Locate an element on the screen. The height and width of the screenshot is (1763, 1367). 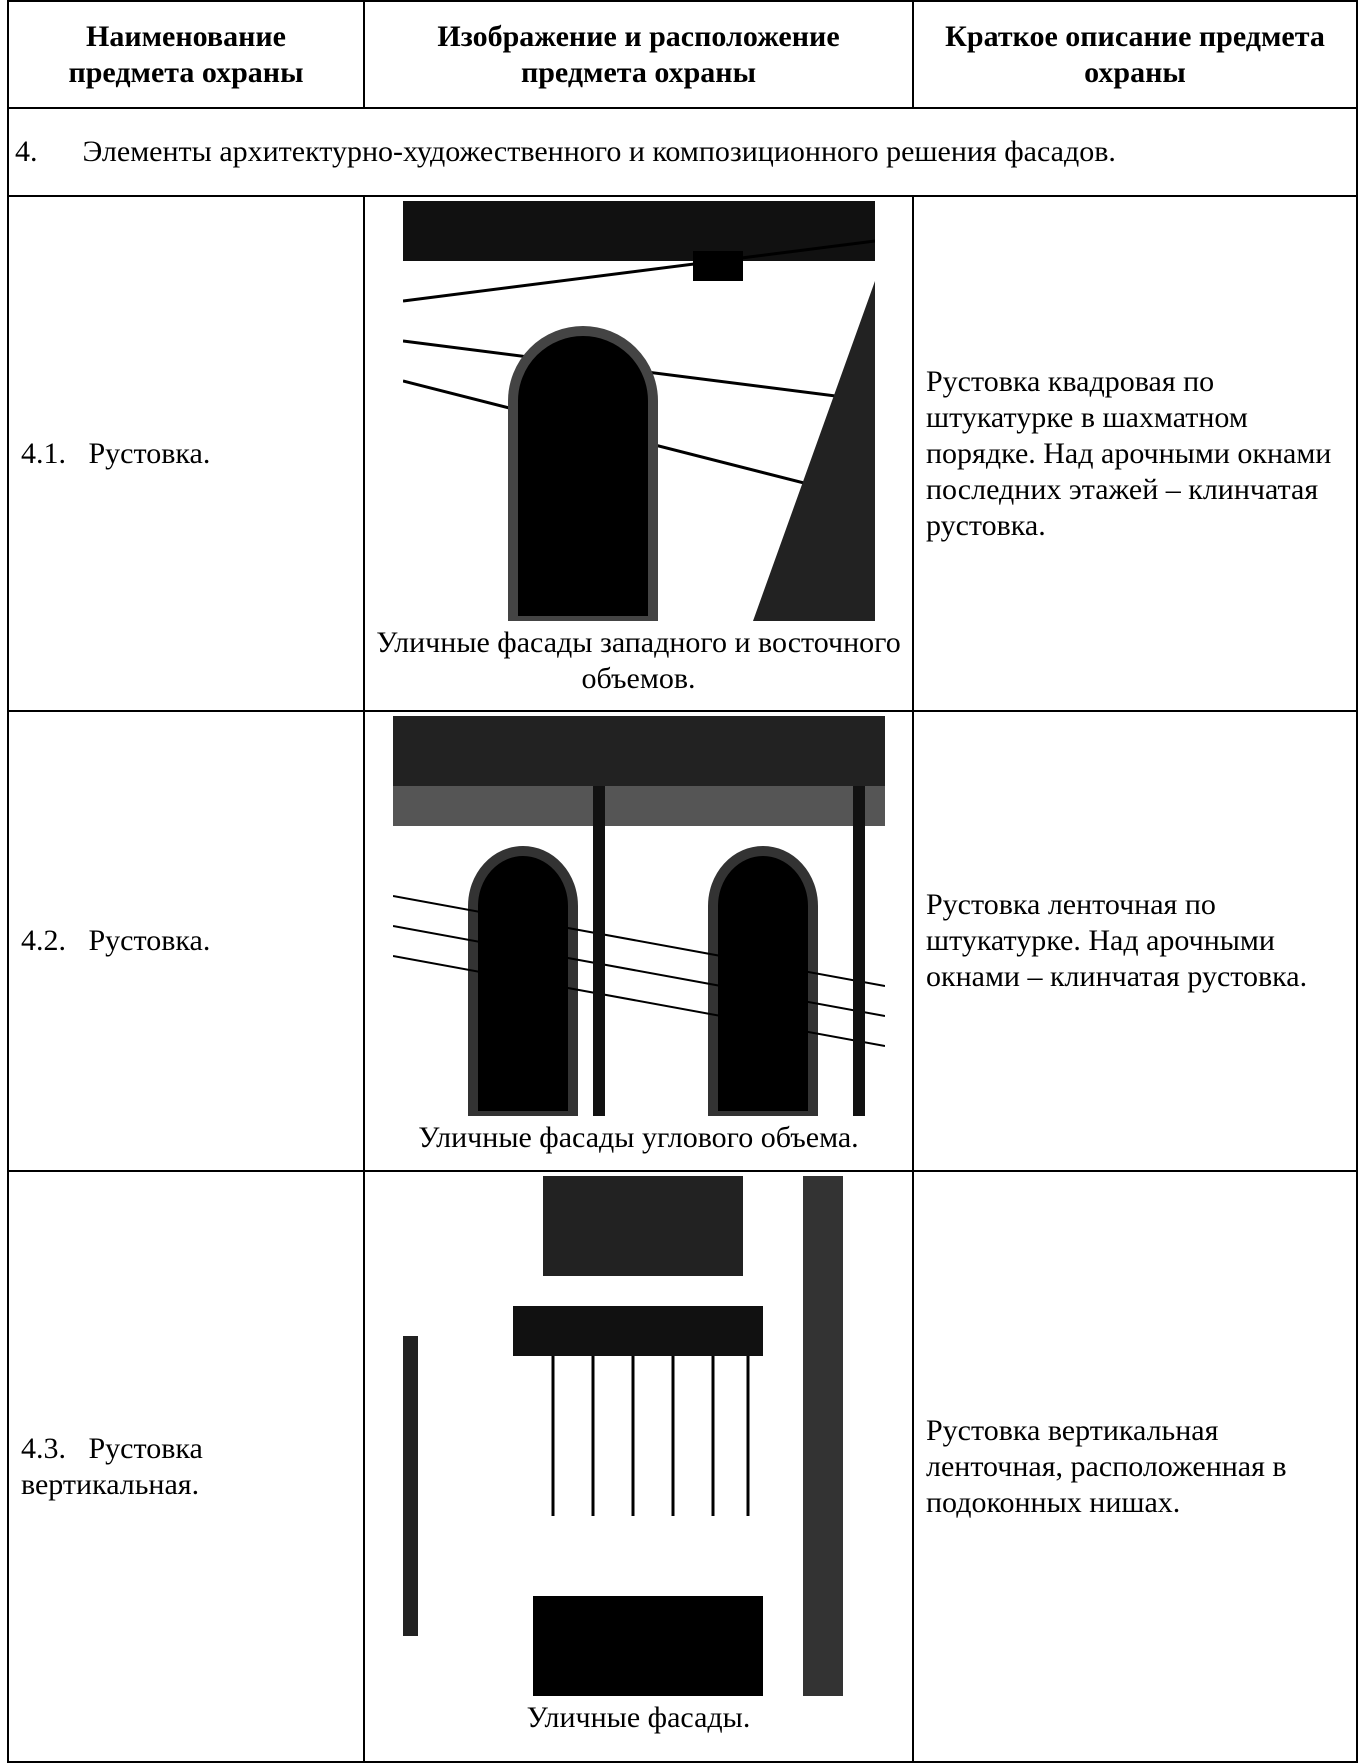
name-cell: 4.3. Рустовка вертикальная. is located at coordinates (186, 1466).